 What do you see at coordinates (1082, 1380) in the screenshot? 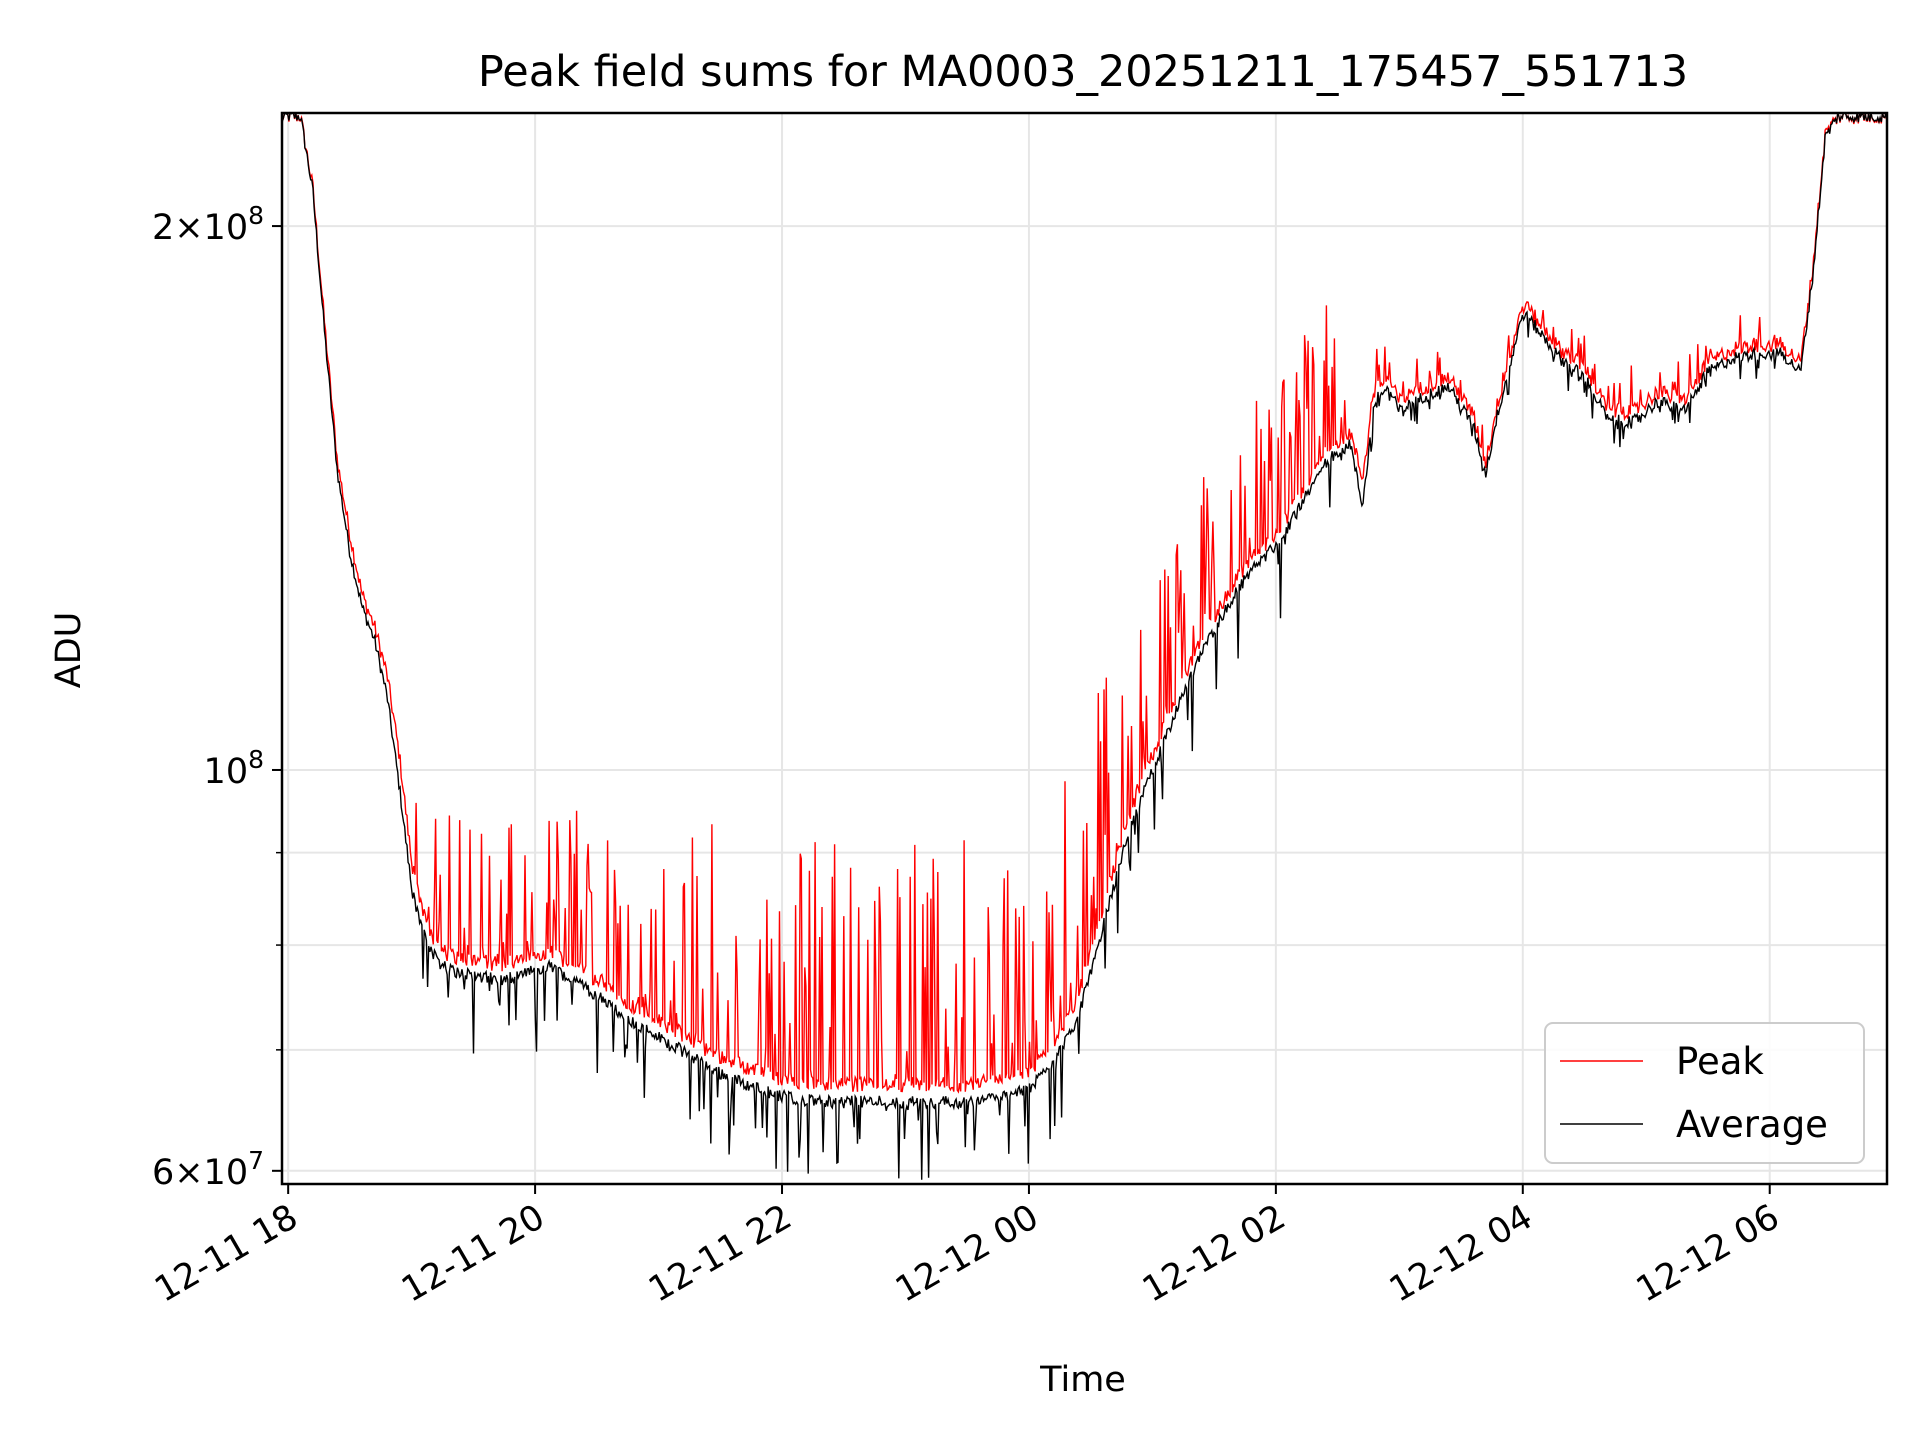
I see `x-axis-label: Time` at bounding box center [1082, 1380].